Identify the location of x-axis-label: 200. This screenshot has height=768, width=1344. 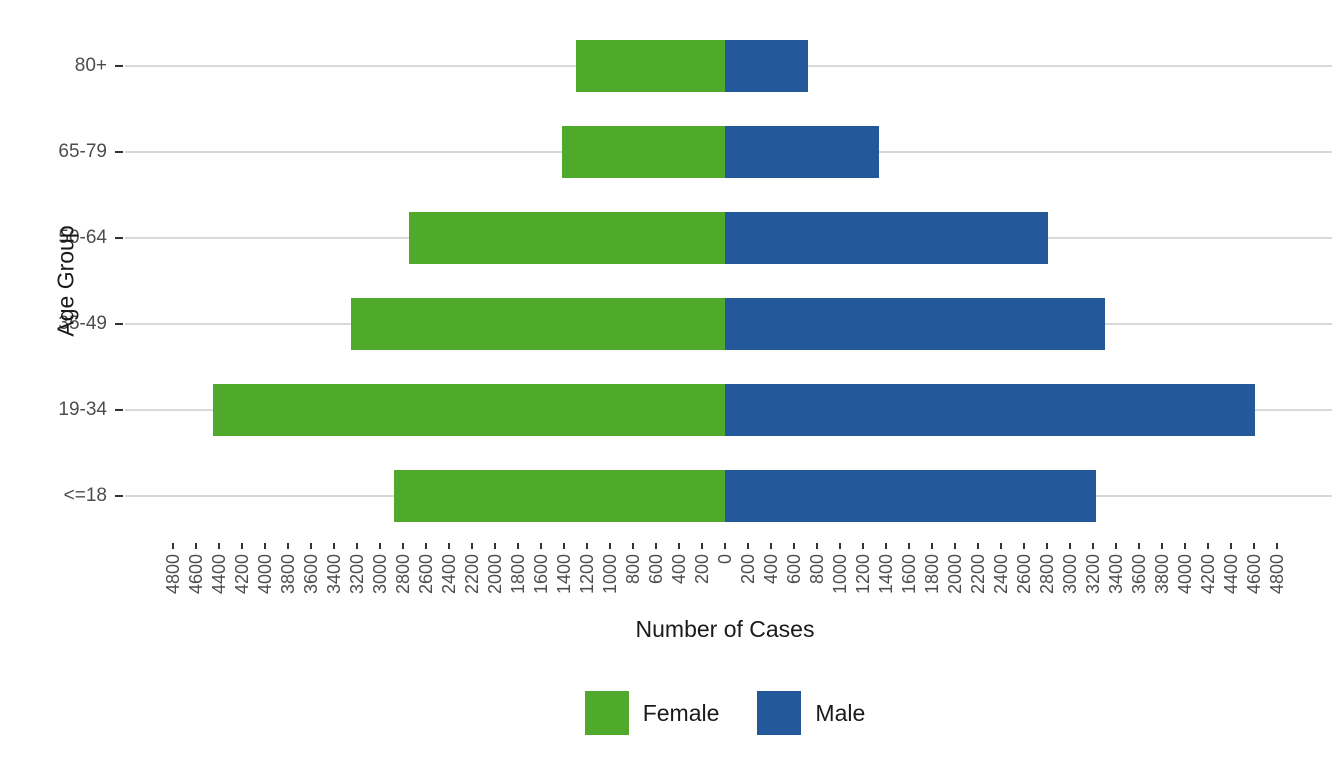
(748, 569).